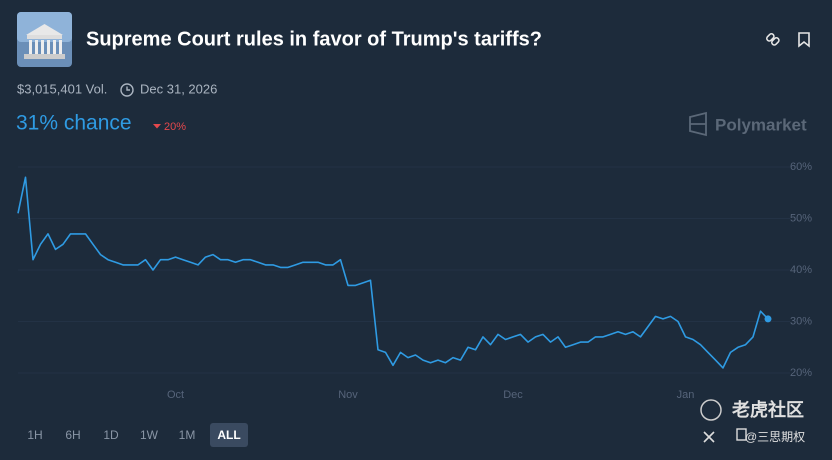 Image resolution: width=832 pixels, height=460 pixels. I want to click on x-tick-label: Oct, so click(175, 395).